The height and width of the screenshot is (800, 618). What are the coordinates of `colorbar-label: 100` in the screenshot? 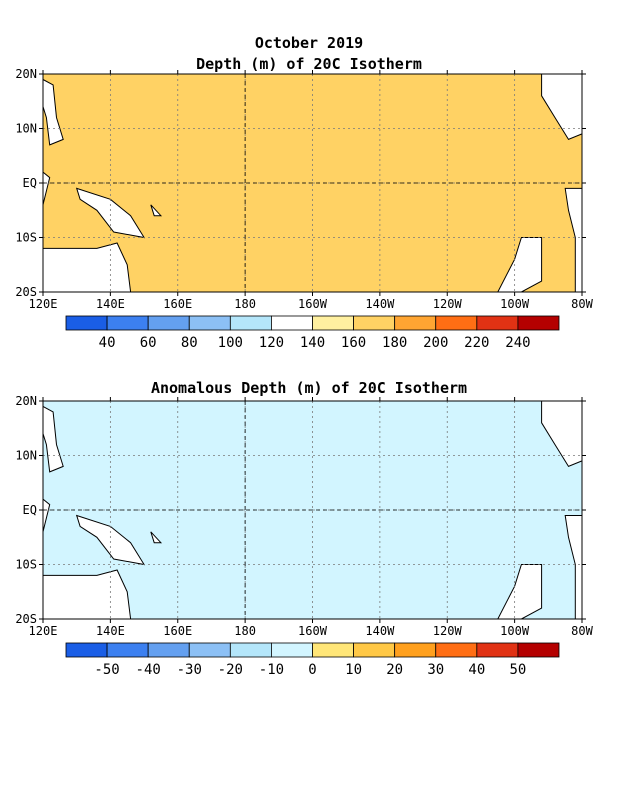 It's located at (230, 343).